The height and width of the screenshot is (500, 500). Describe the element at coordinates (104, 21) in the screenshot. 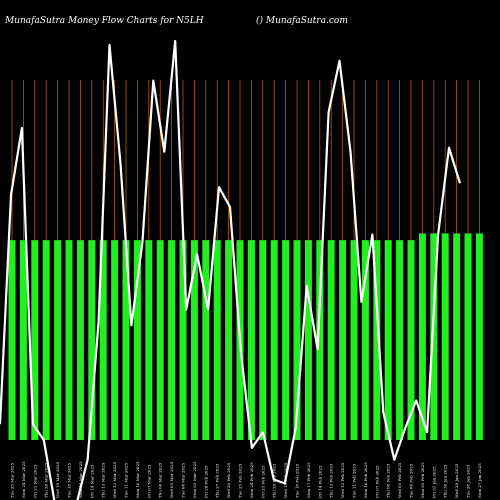

I see `chart-title: MunafaSutra Money Flow Charts for N5LH` at that location.